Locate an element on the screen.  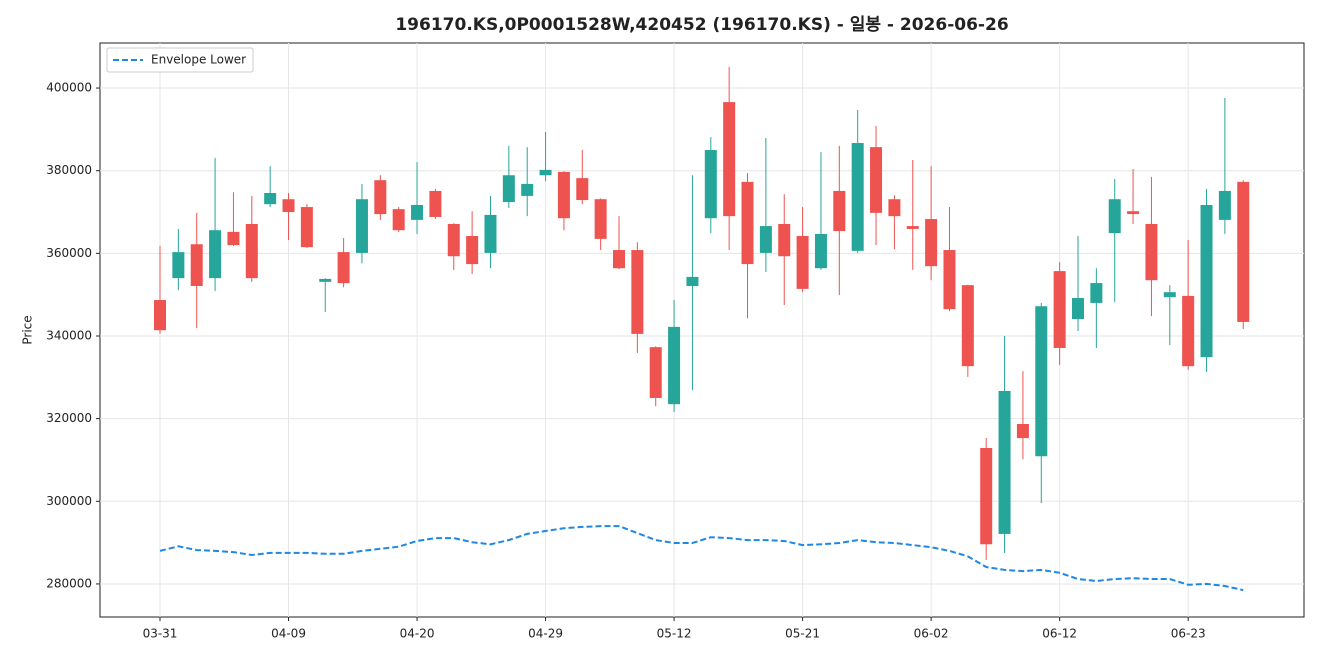
x-tick-label: 05-21 is located at coordinates (802, 634).